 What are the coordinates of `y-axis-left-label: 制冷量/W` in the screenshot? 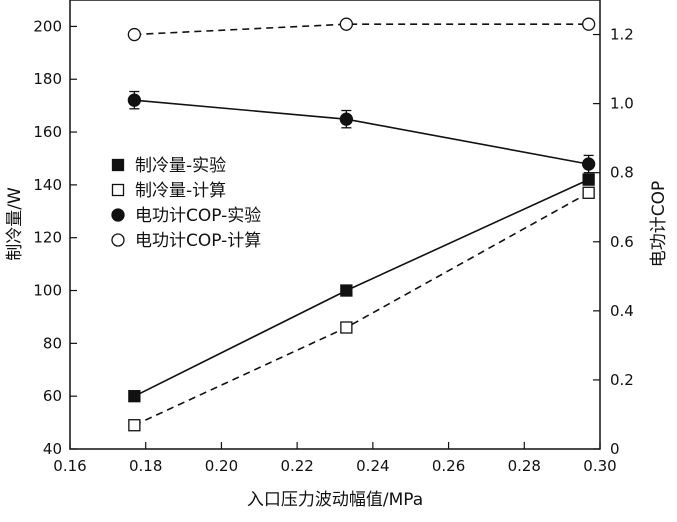 It's located at (15, 224).